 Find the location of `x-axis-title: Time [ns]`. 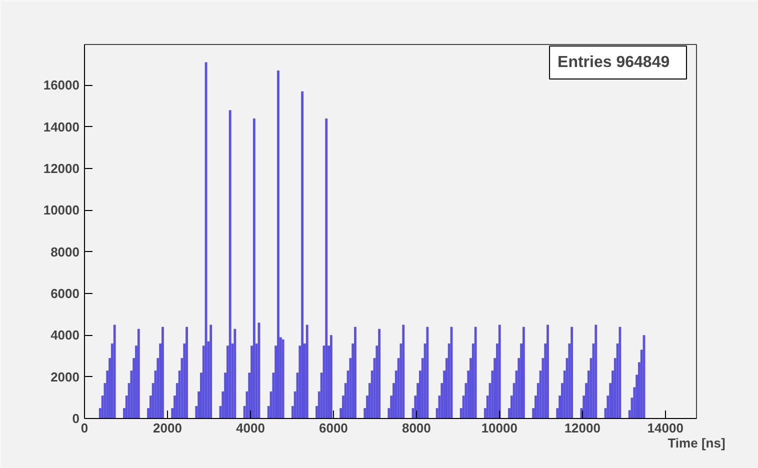

x-axis-title: Time [ns] is located at coordinates (697, 443).